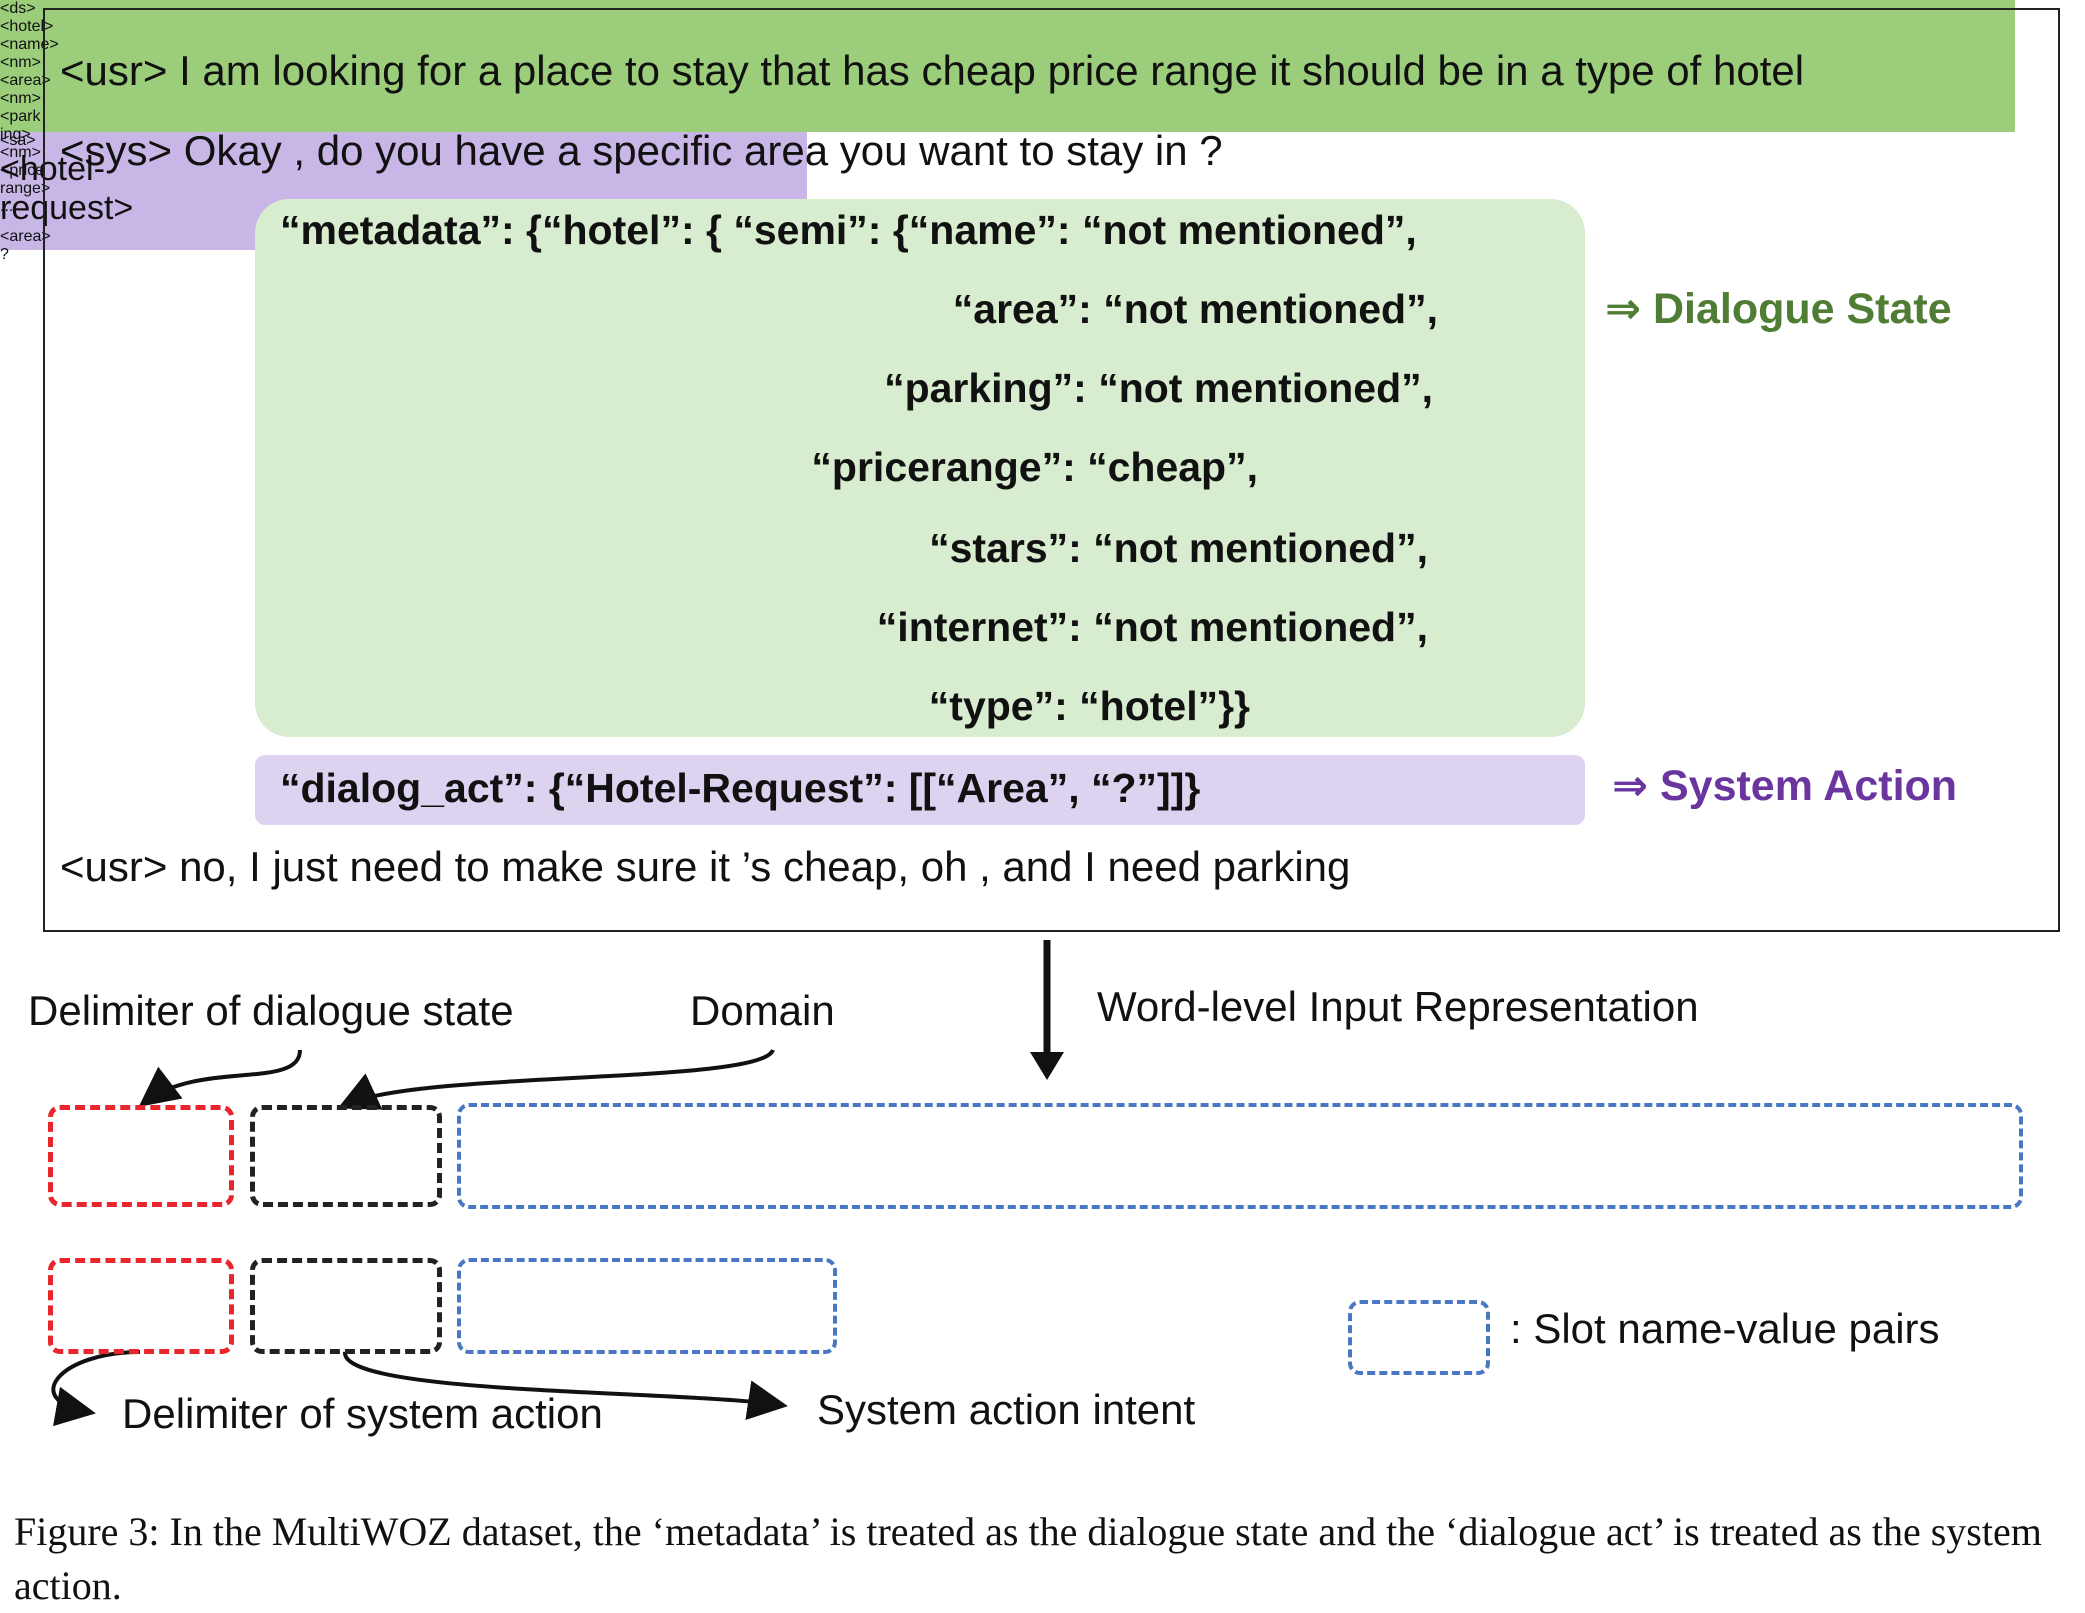  Describe the element at coordinates (362, 1413) in the screenshot. I see `delimiter-system-action-label: Delimiter of system action` at that location.